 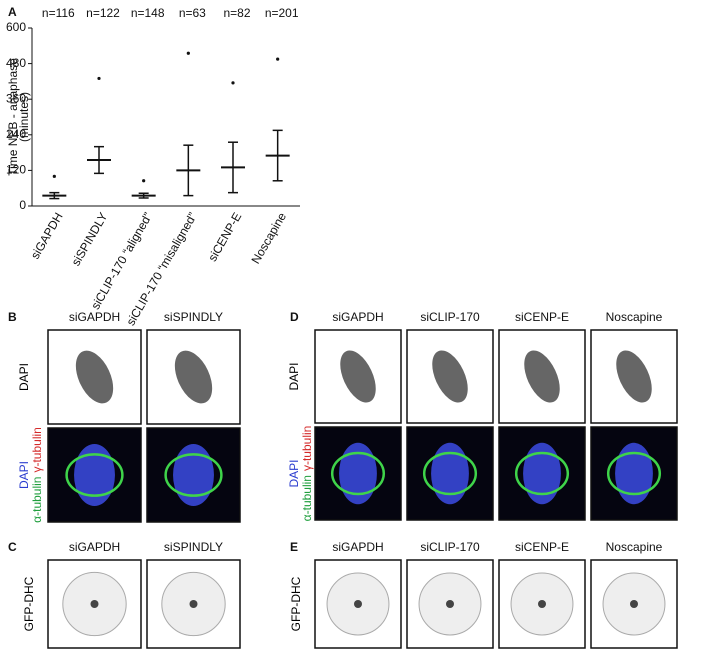 I want to click on panel-letter: B, so click(x=12, y=317).